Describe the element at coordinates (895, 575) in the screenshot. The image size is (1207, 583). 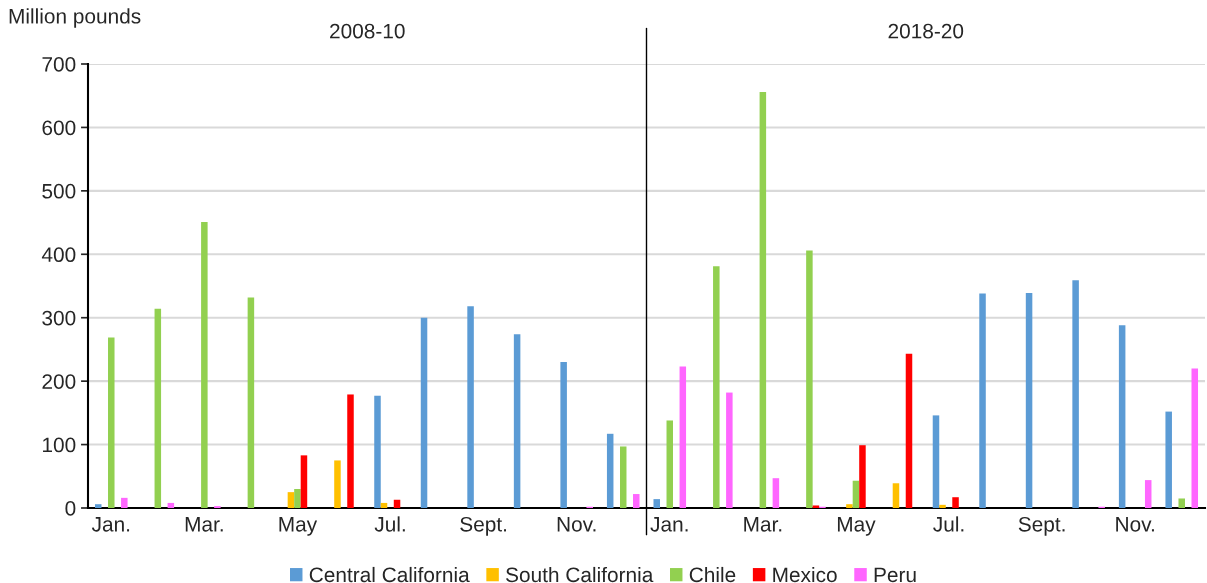
I see `legend-label: Peru` at that location.